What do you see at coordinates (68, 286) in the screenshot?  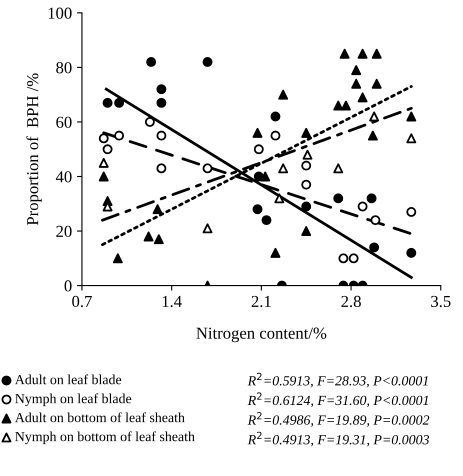 I see `y-tick-label: 0` at bounding box center [68, 286].